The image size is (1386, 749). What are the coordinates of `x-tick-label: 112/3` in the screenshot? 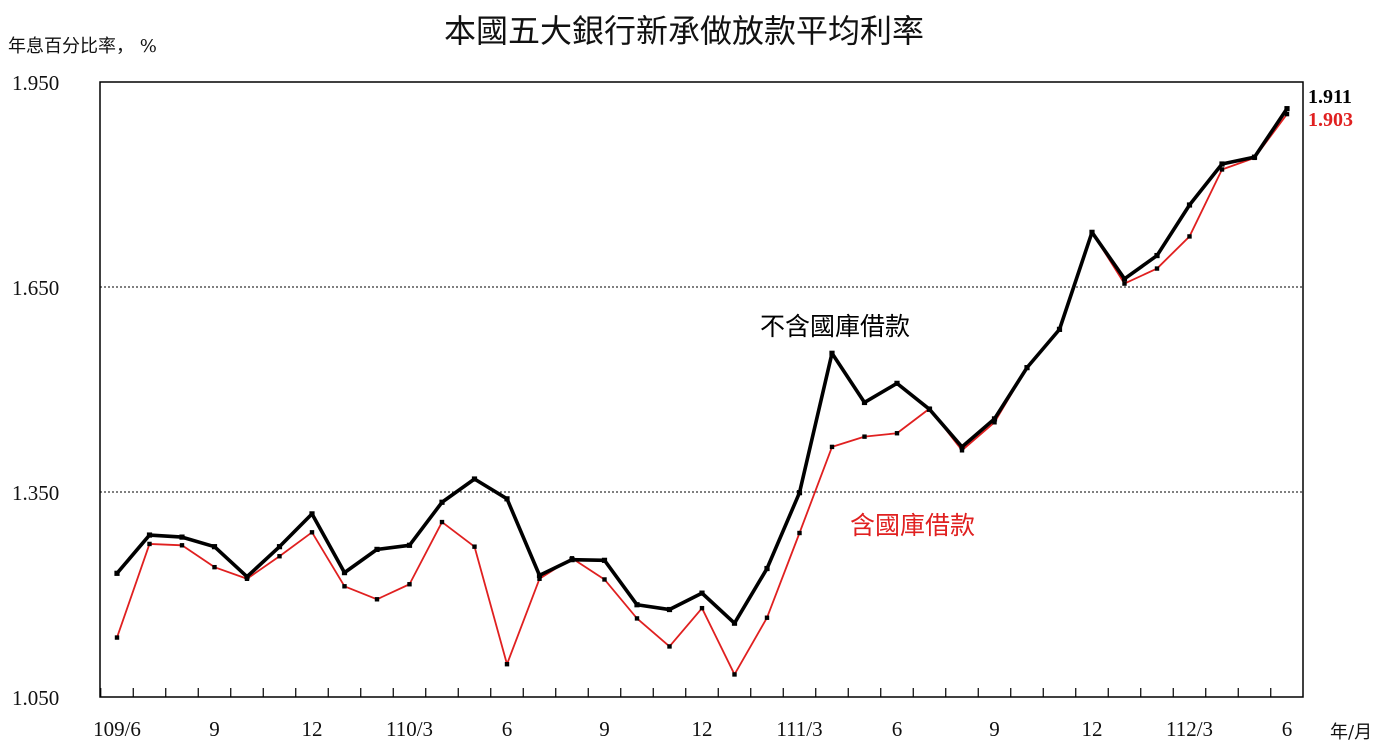 It's located at (1189, 729).